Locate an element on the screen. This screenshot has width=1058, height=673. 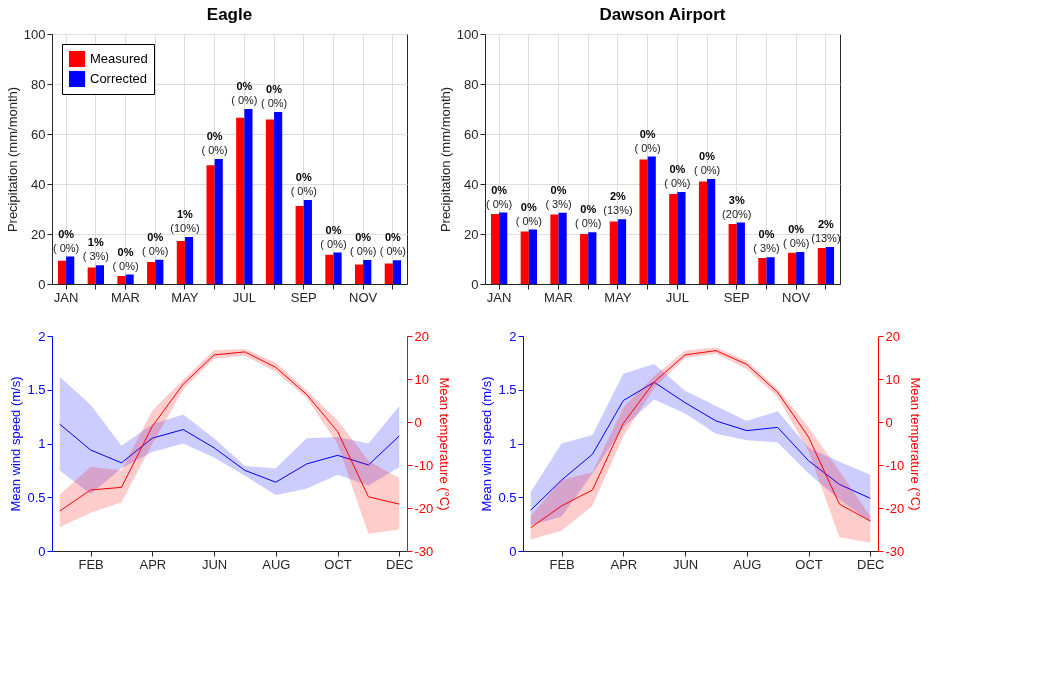
annotation: (13%) is located at coordinates (618, 210).